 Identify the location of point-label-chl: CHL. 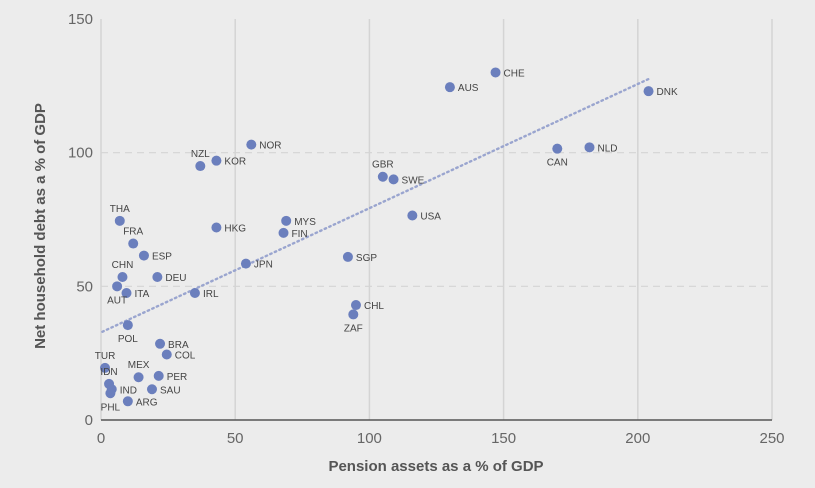
(374, 306).